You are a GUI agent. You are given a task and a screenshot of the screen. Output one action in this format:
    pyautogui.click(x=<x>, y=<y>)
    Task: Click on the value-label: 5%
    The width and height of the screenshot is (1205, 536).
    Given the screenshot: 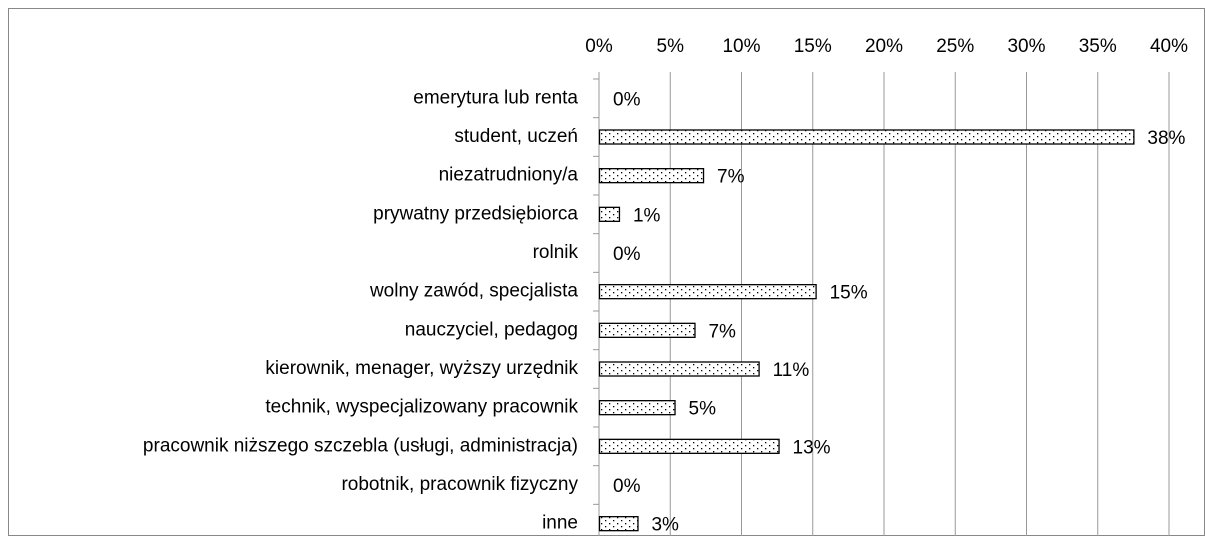 What is the action you would take?
    pyautogui.click(x=703, y=409)
    